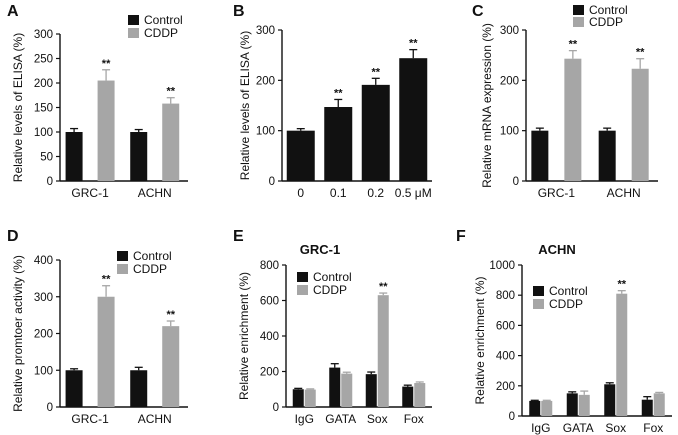  What do you see at coordinates (239, 11) in the screenshot?
I see `panel-label: B` at bounding box center [239, 11].